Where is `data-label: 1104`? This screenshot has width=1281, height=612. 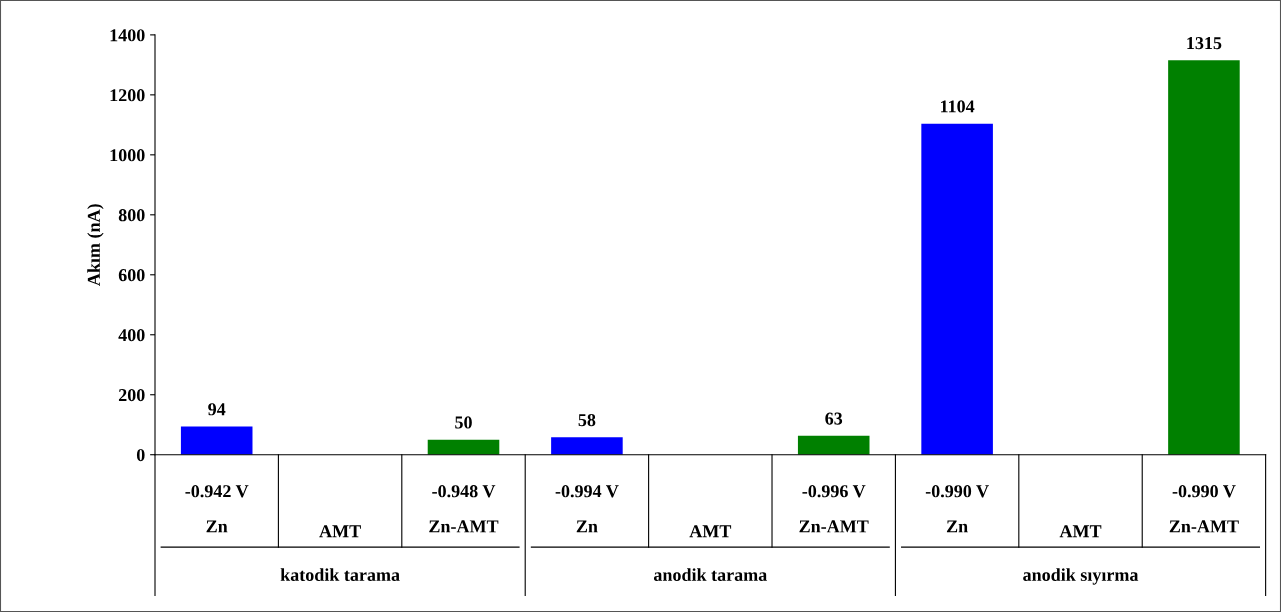
data-label: 1104 is located at coordinates (958, 106).